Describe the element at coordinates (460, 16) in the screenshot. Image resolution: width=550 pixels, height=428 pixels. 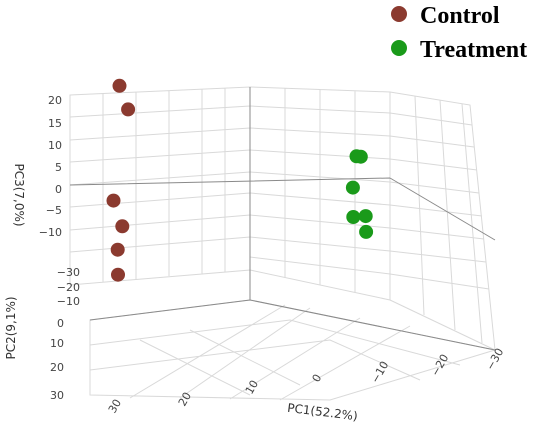
I see `legend-label-control: Control` at that location.